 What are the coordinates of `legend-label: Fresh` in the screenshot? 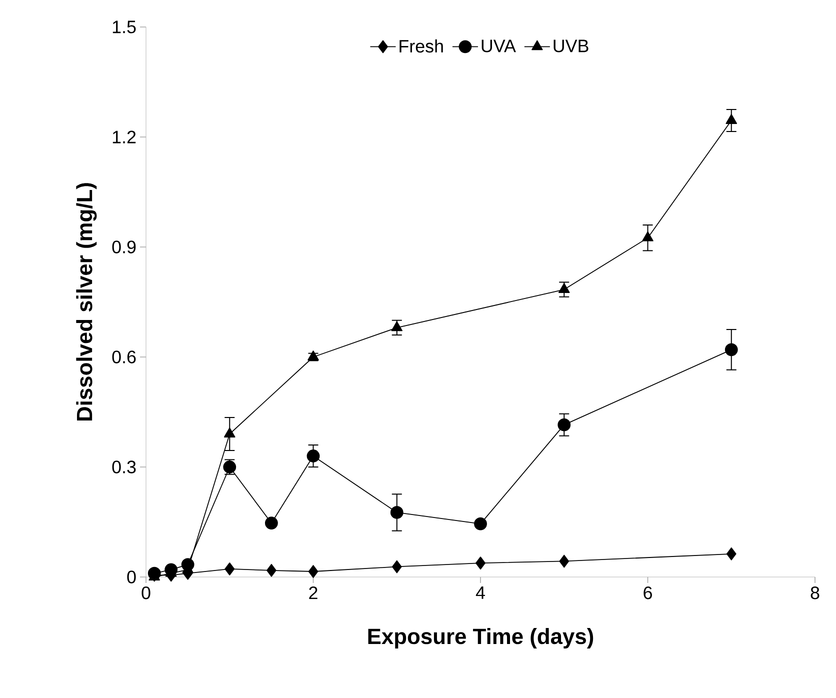 It's located at (421, 46).